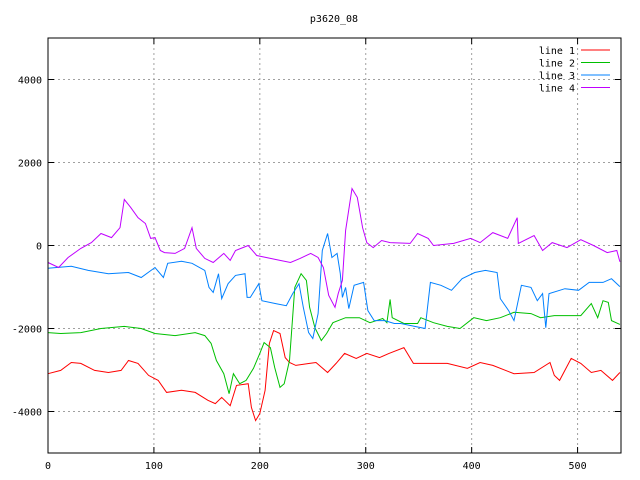 Image resolution: width=640 pixels, height=480 pixels. What do you see at coordinates (334, 19) in the screenshot?
I see `chart-title: p3620_08` at bounding box center [334, 19].